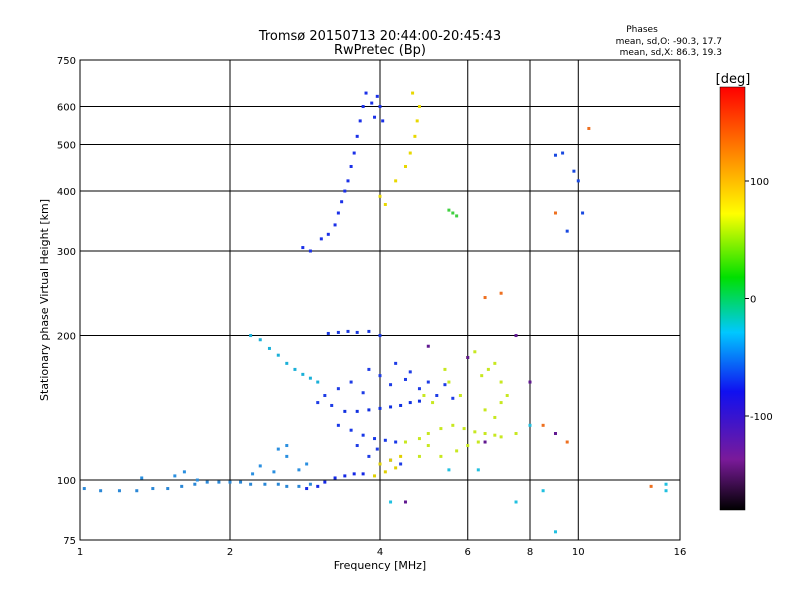 This screenshot has height=600, width=800. What do you see at coordinates (642, 30) in the screenshot?
I see `phases-title: Phases` at bounding box center [642, 30].